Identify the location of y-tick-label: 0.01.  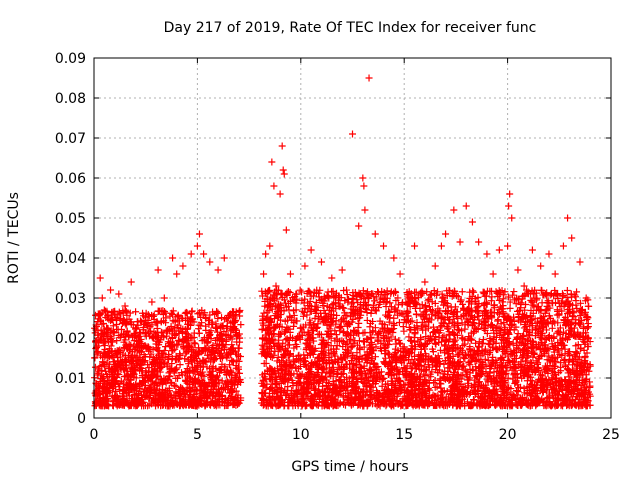
(70, 379).